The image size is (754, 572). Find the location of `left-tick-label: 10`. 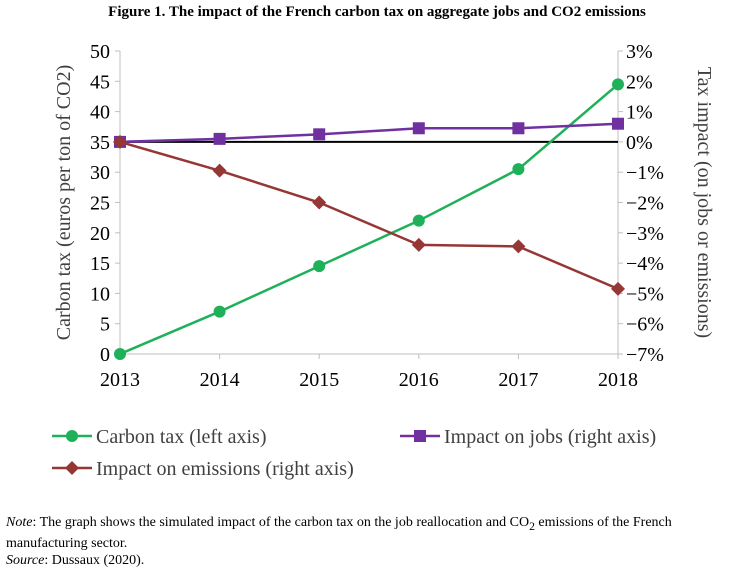

left-tick-label: 10 is located at coordinates (100, 294).